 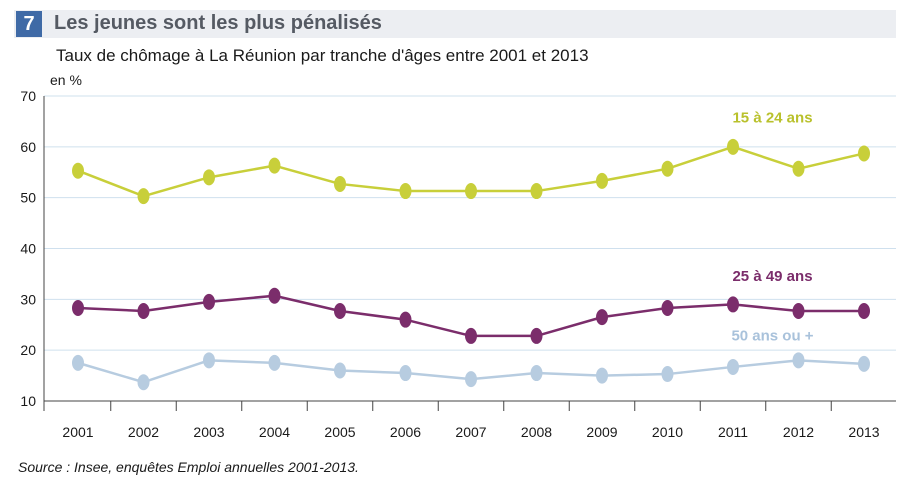 What do you see at coordinates (28, 401) in the screenshot?
I see `y-tick-label: 10` at bounding box center [28, 401].